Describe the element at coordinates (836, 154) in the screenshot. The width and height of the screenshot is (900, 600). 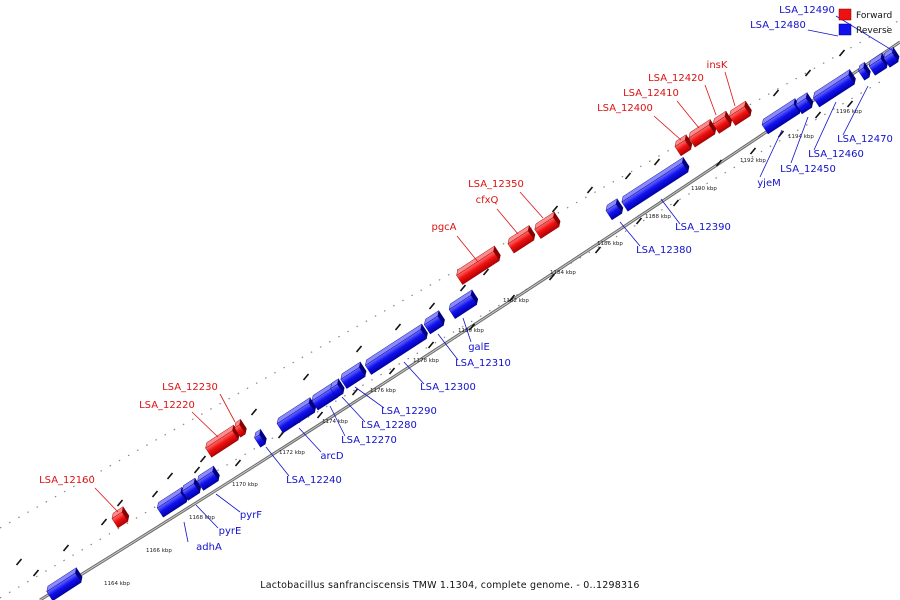
I see `gene-label-lsa-12460: LSA_12460` at that location.